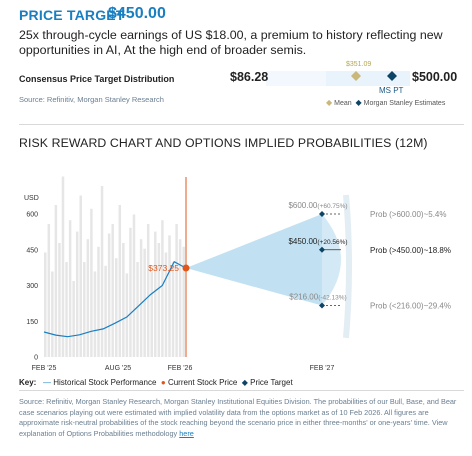 This screenshot has width=472, height=456. I want to click on scenario-pct: (-42.13%), so click(332, 298).